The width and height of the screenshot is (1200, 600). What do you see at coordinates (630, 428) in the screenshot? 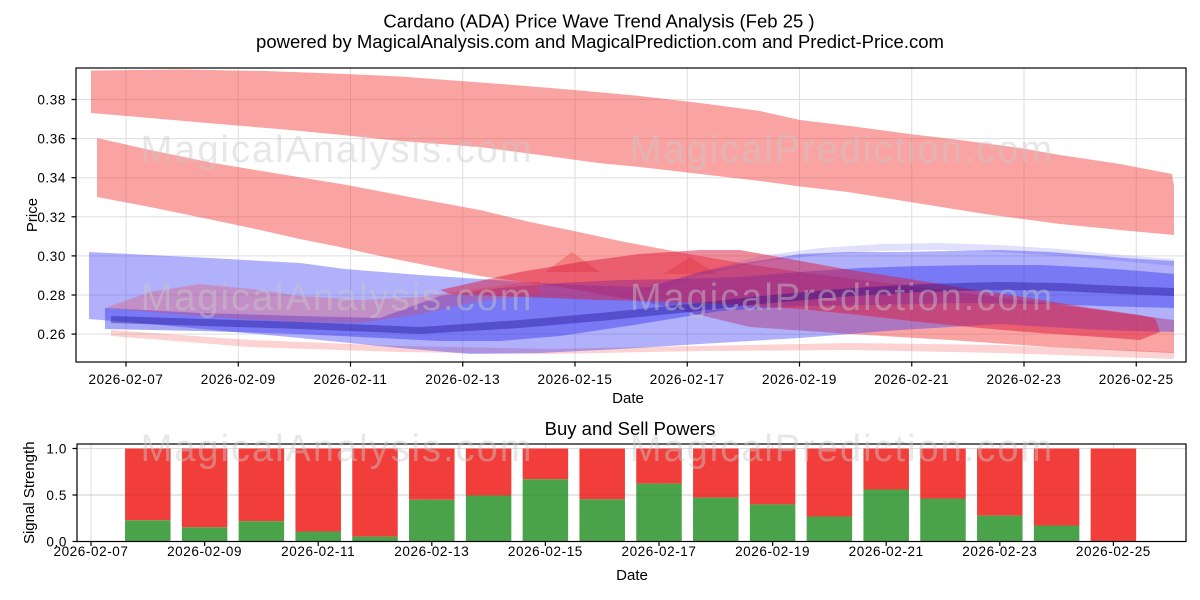
I see `svg-text: Buy and Sell Powers` at bounding box center [630, 428].